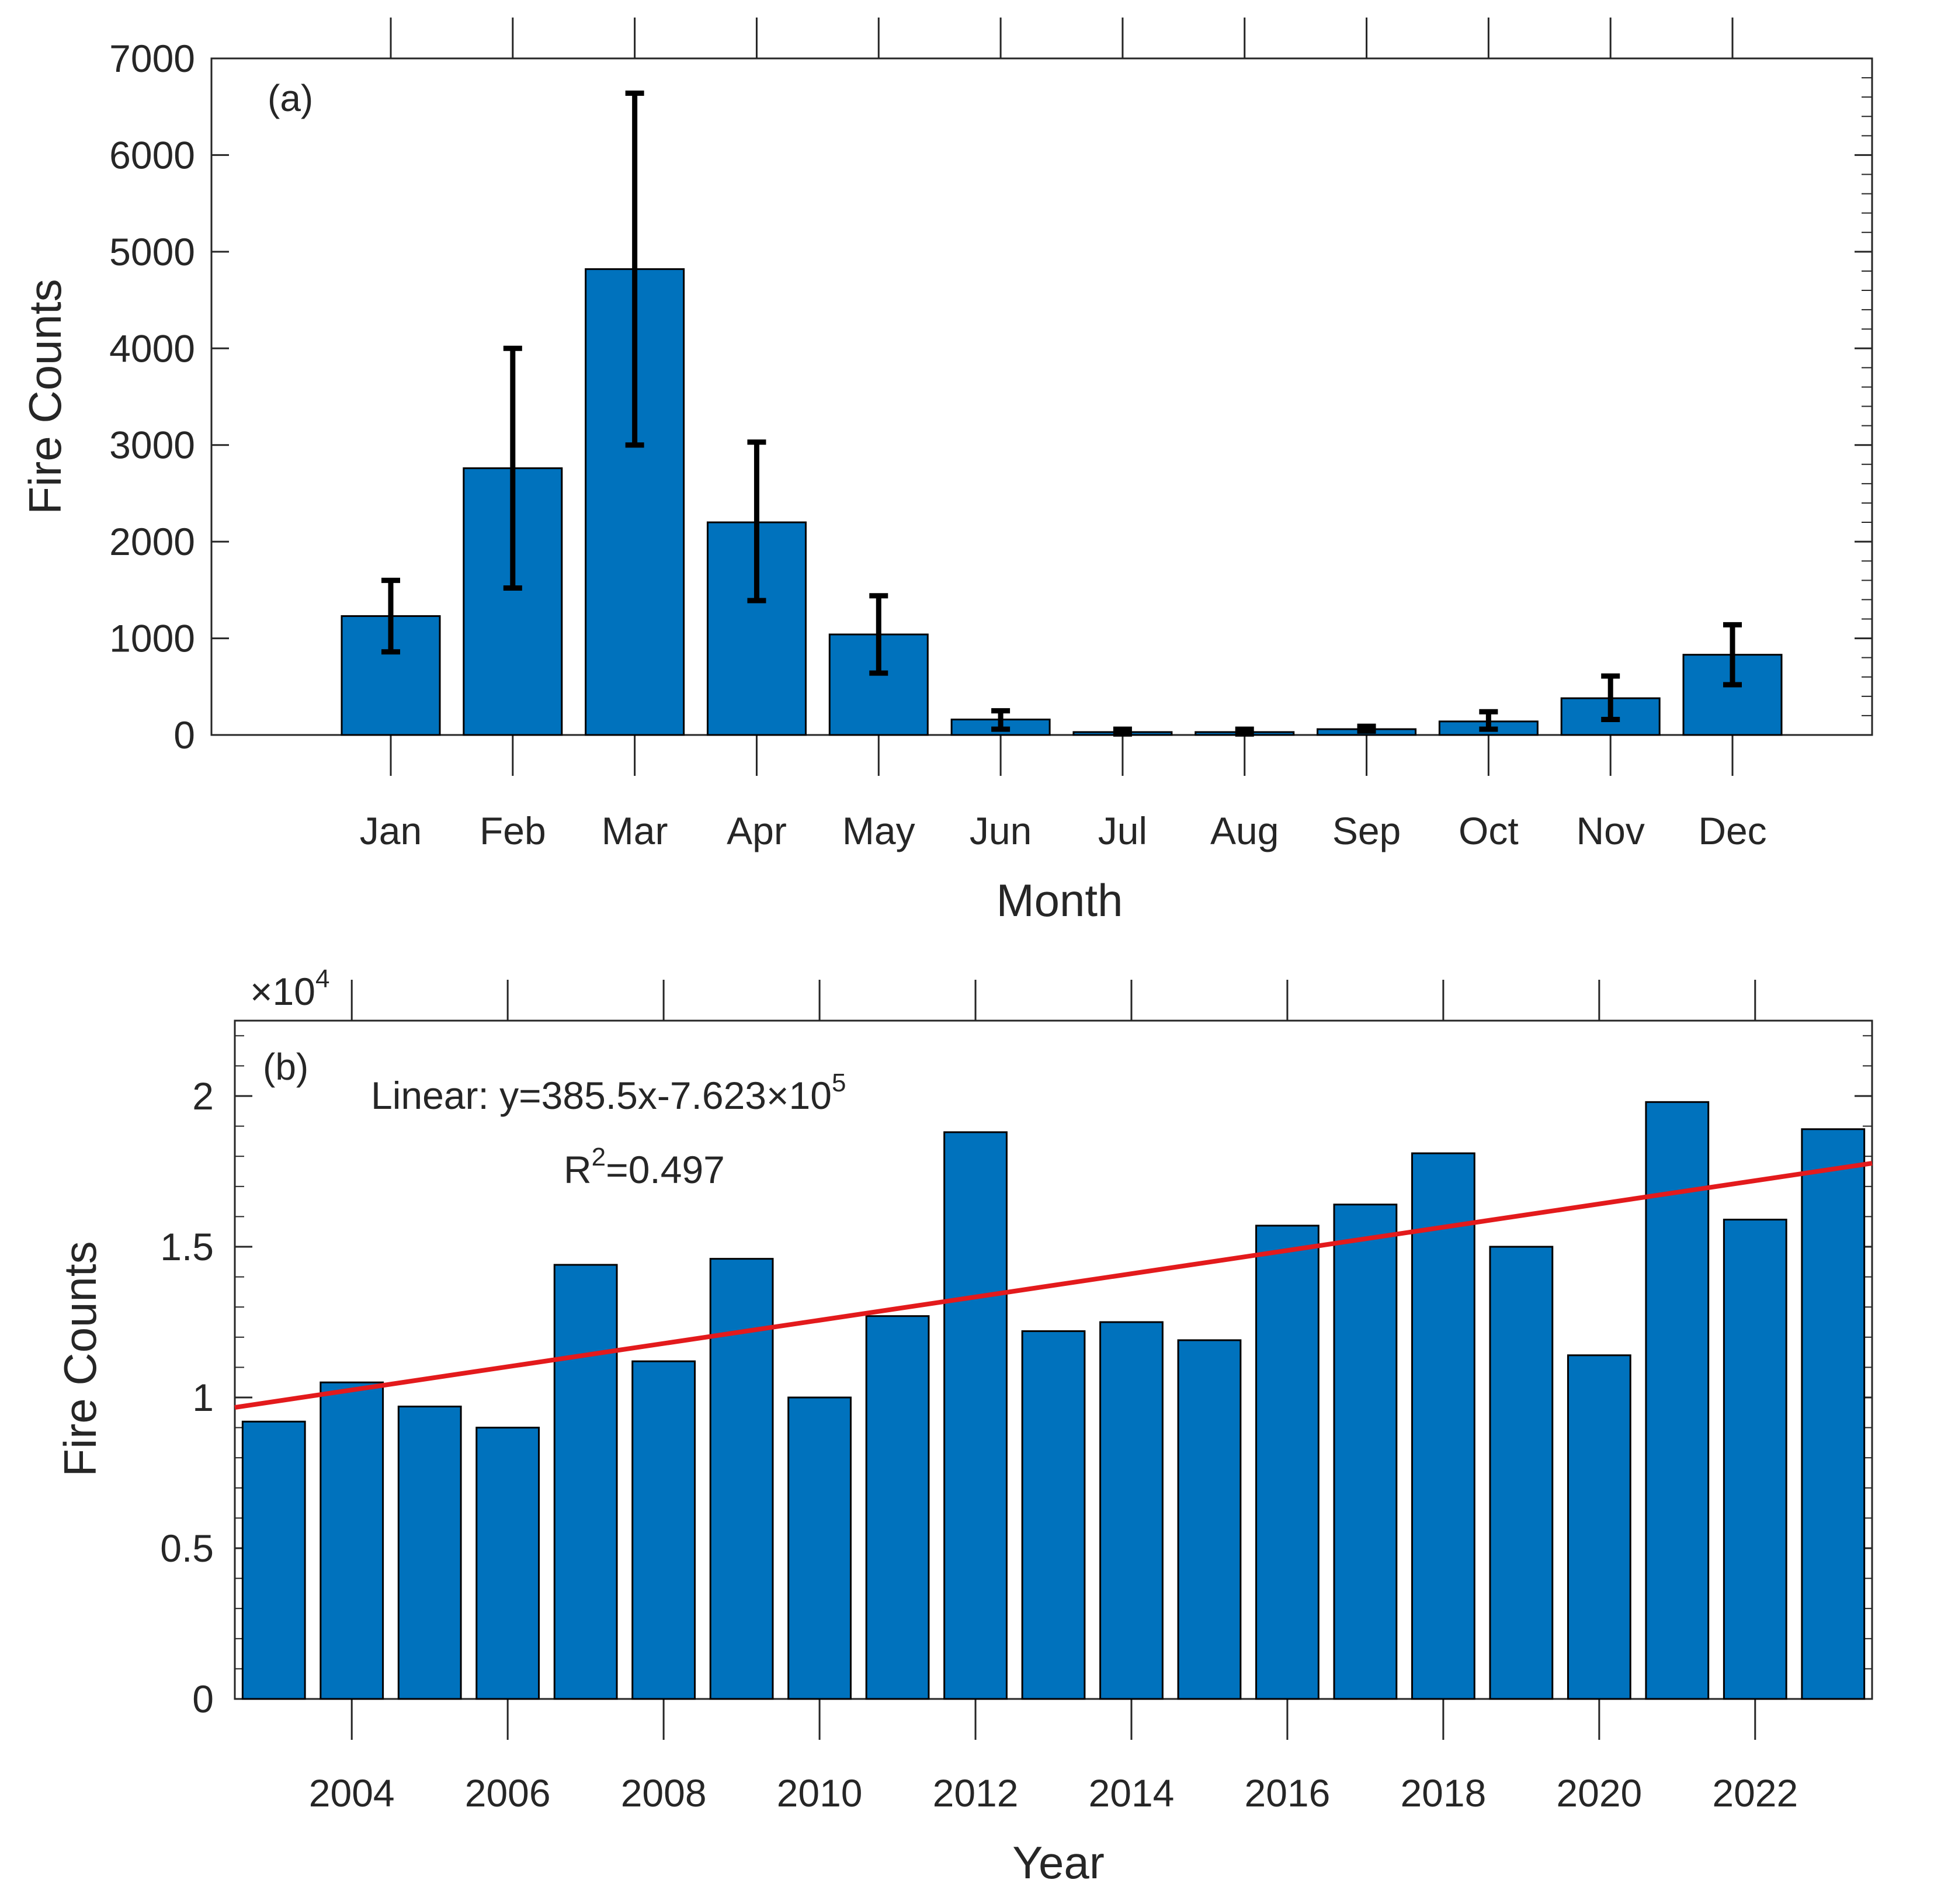 This screenshot has height=1904, width=1934. What do you see at coordinates (1366, 830) in the screenshot?
I see `x-tick-label: Sep` at bounding box center [1366, 830].